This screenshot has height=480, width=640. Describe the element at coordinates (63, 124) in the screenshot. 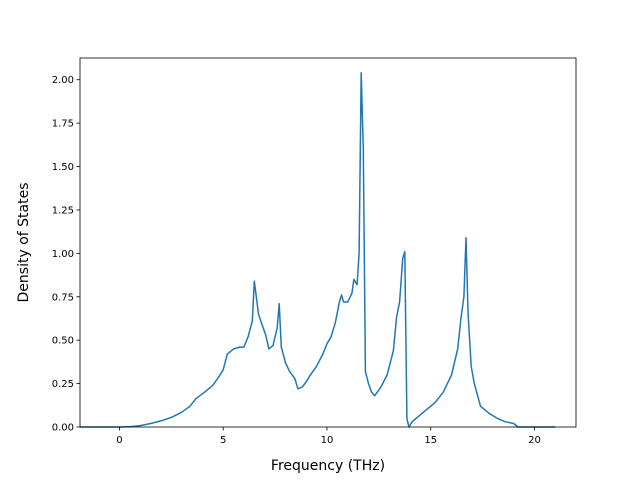

I see `y-tick-label: 1.75` at that location.